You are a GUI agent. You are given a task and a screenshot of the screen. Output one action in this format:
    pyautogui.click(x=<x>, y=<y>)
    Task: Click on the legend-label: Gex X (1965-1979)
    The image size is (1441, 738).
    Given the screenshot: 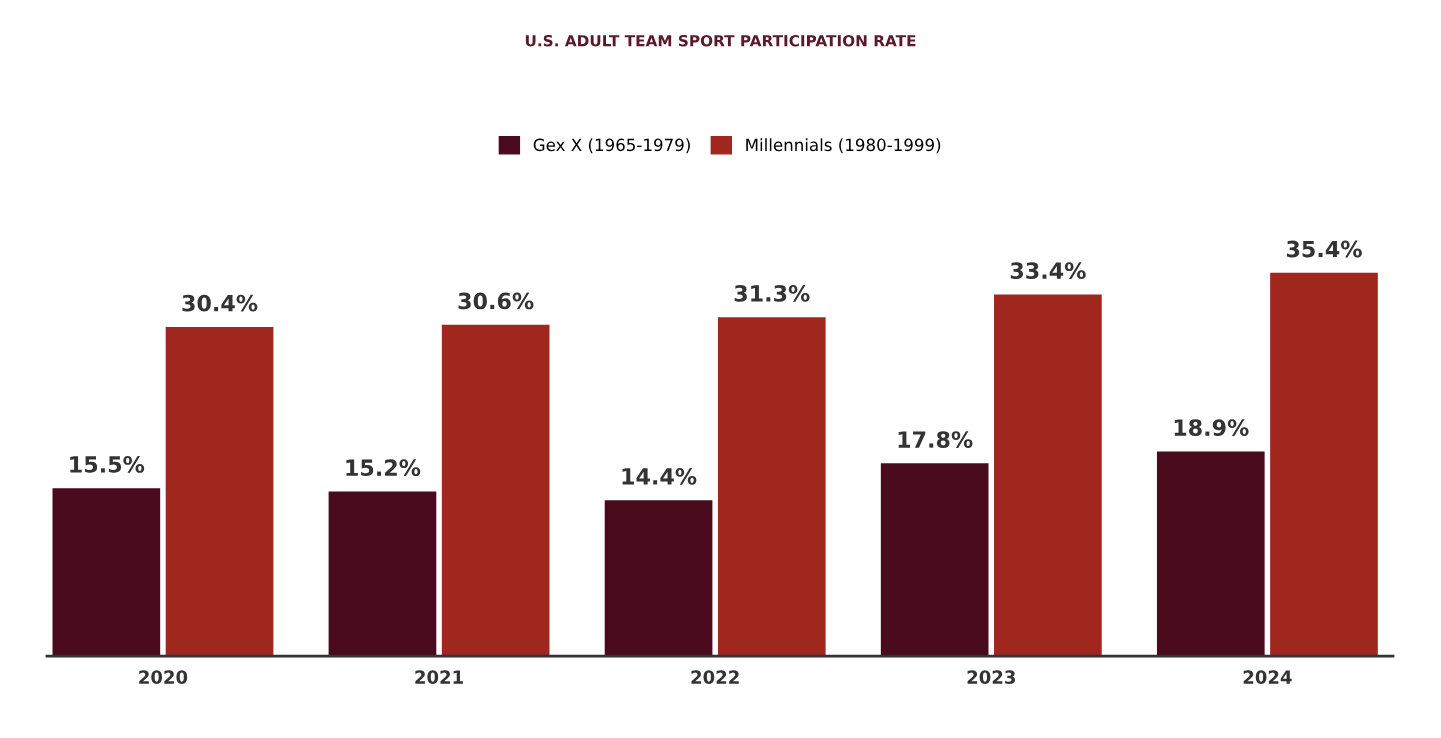 What is the action you would take?
    pyautogui.click(x=611, y=146)
    